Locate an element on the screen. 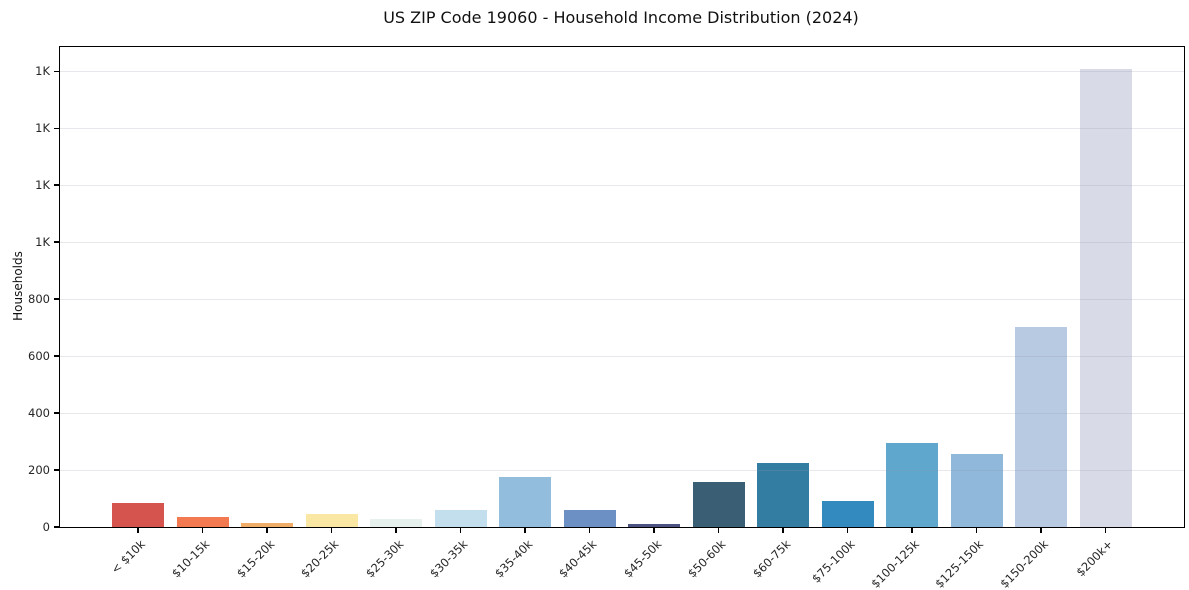 This screenshot has height=590, width=1189. x-tick-label-text: $15-20k is located at coordinates (255, 559).